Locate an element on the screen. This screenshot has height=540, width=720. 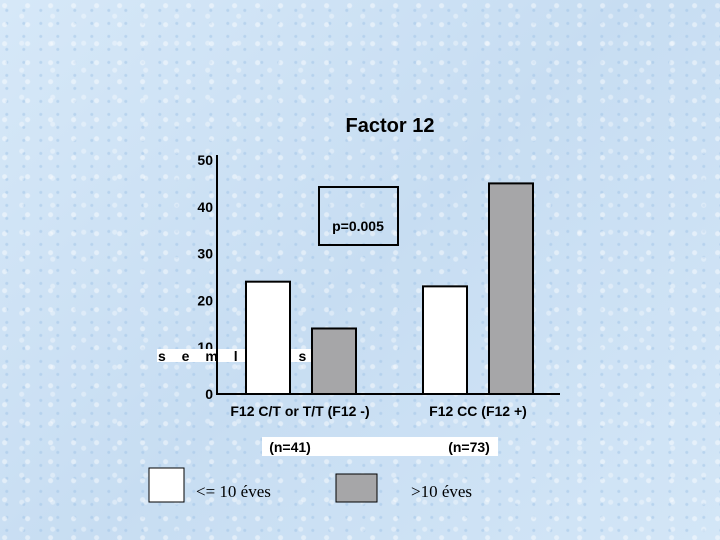
p-value-annotation: p=0.005 is located at coordinates (358, 226).